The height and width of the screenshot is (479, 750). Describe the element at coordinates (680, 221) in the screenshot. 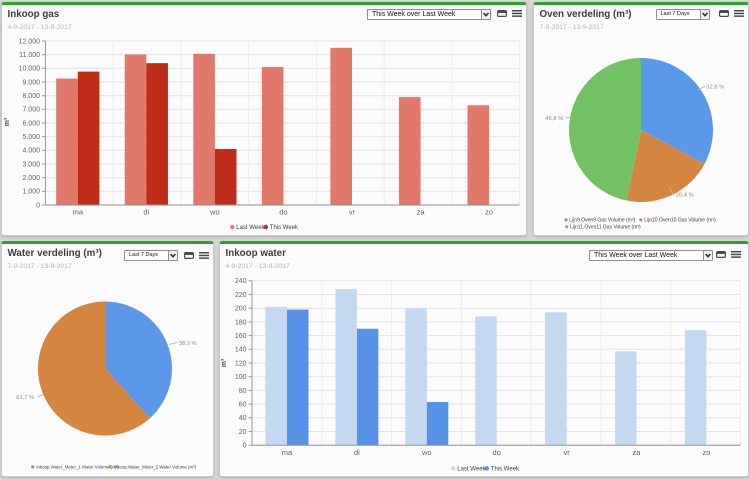

I see `svg-text: Lijn10.Oven10 Gas Volume (m³)` at that location.